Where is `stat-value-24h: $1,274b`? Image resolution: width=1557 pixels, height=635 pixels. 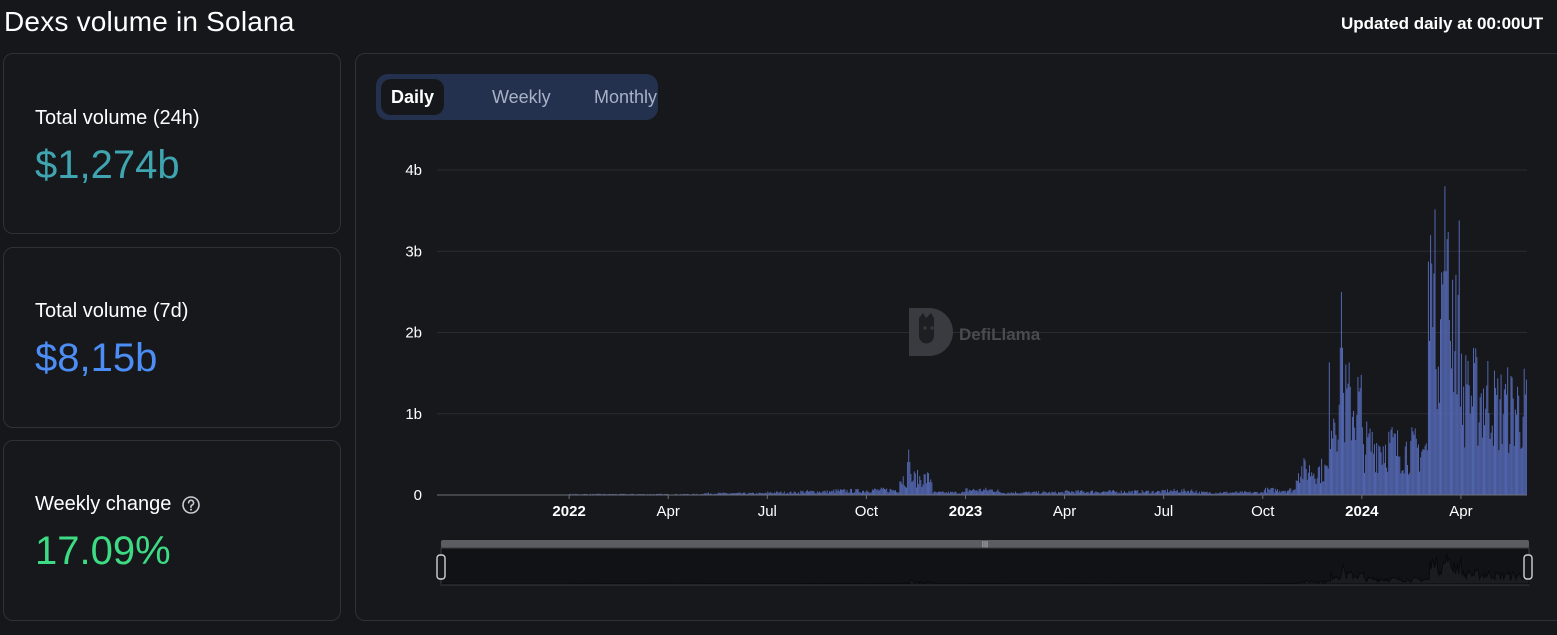
stat-value-24h: $1,274b is located at coordinates (107, 165).